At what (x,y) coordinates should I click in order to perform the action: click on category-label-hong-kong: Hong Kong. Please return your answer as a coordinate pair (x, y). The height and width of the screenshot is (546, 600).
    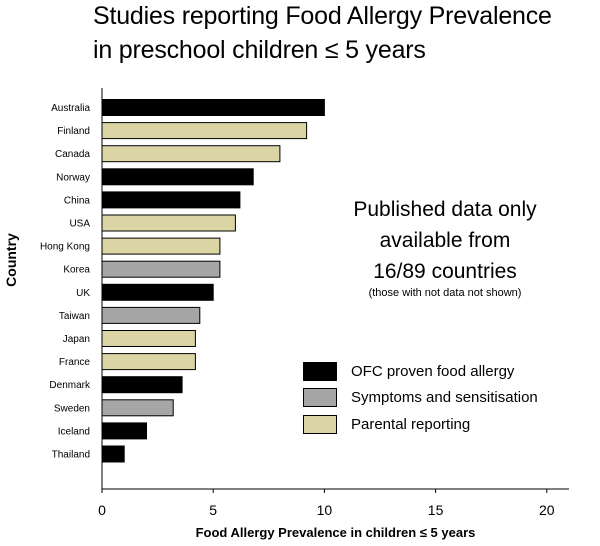
    Looking at the image, I should click on (65, 247).